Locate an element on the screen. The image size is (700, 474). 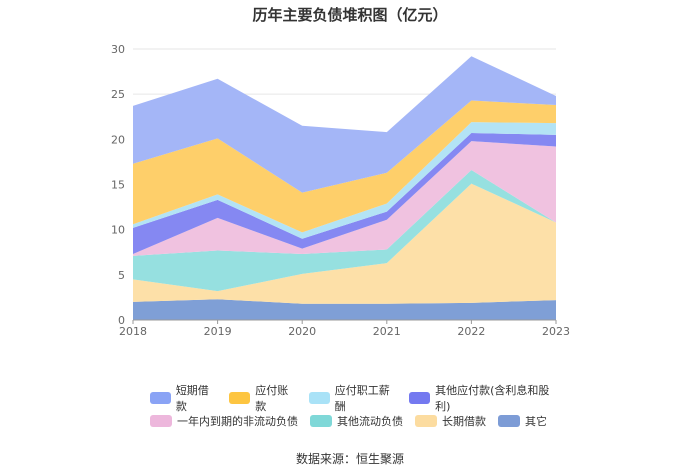
legend-item-other-payables: 其他应付款(含利息和股利) is located at coordinates (483, 398).